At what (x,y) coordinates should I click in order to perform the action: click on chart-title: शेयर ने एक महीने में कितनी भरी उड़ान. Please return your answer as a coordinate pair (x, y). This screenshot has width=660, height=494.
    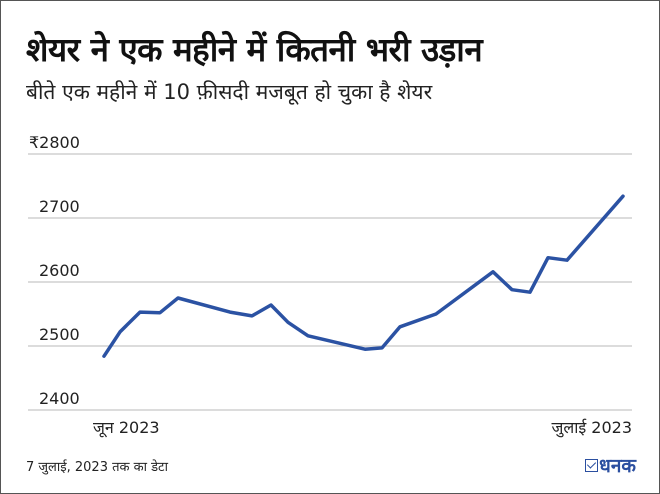
    Looking at the image, I should click on (254, 49).